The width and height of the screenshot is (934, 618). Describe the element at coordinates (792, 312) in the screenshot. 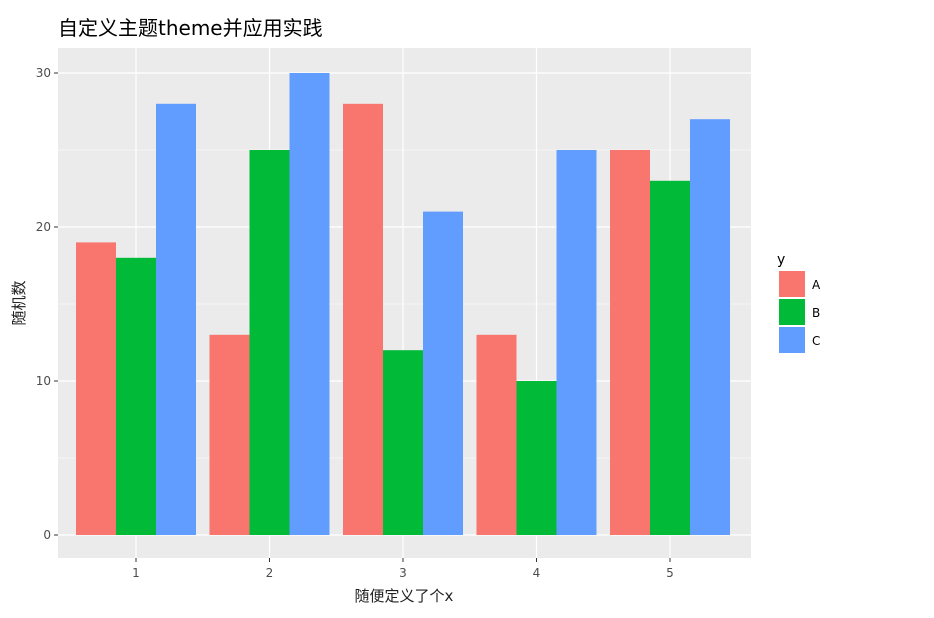

I see `legend-swatch-B` at that location.